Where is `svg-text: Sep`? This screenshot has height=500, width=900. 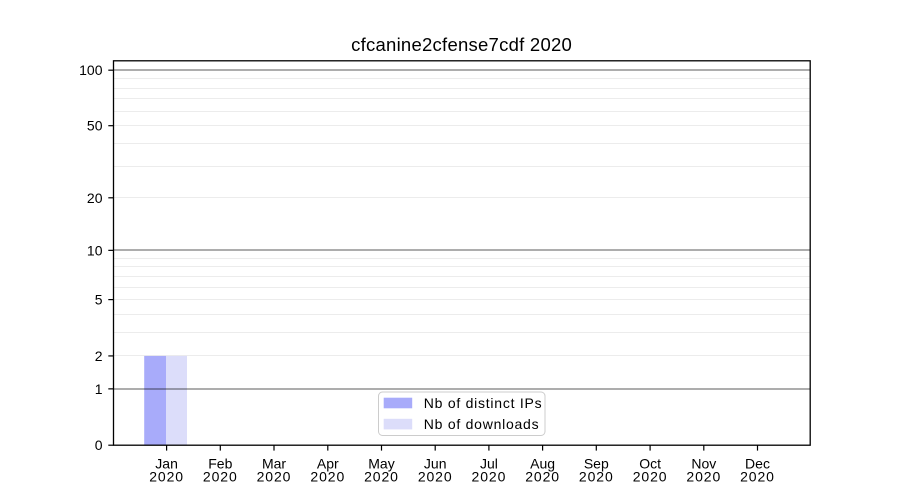 svg-text: Sep is located at coordinates (596, 464).